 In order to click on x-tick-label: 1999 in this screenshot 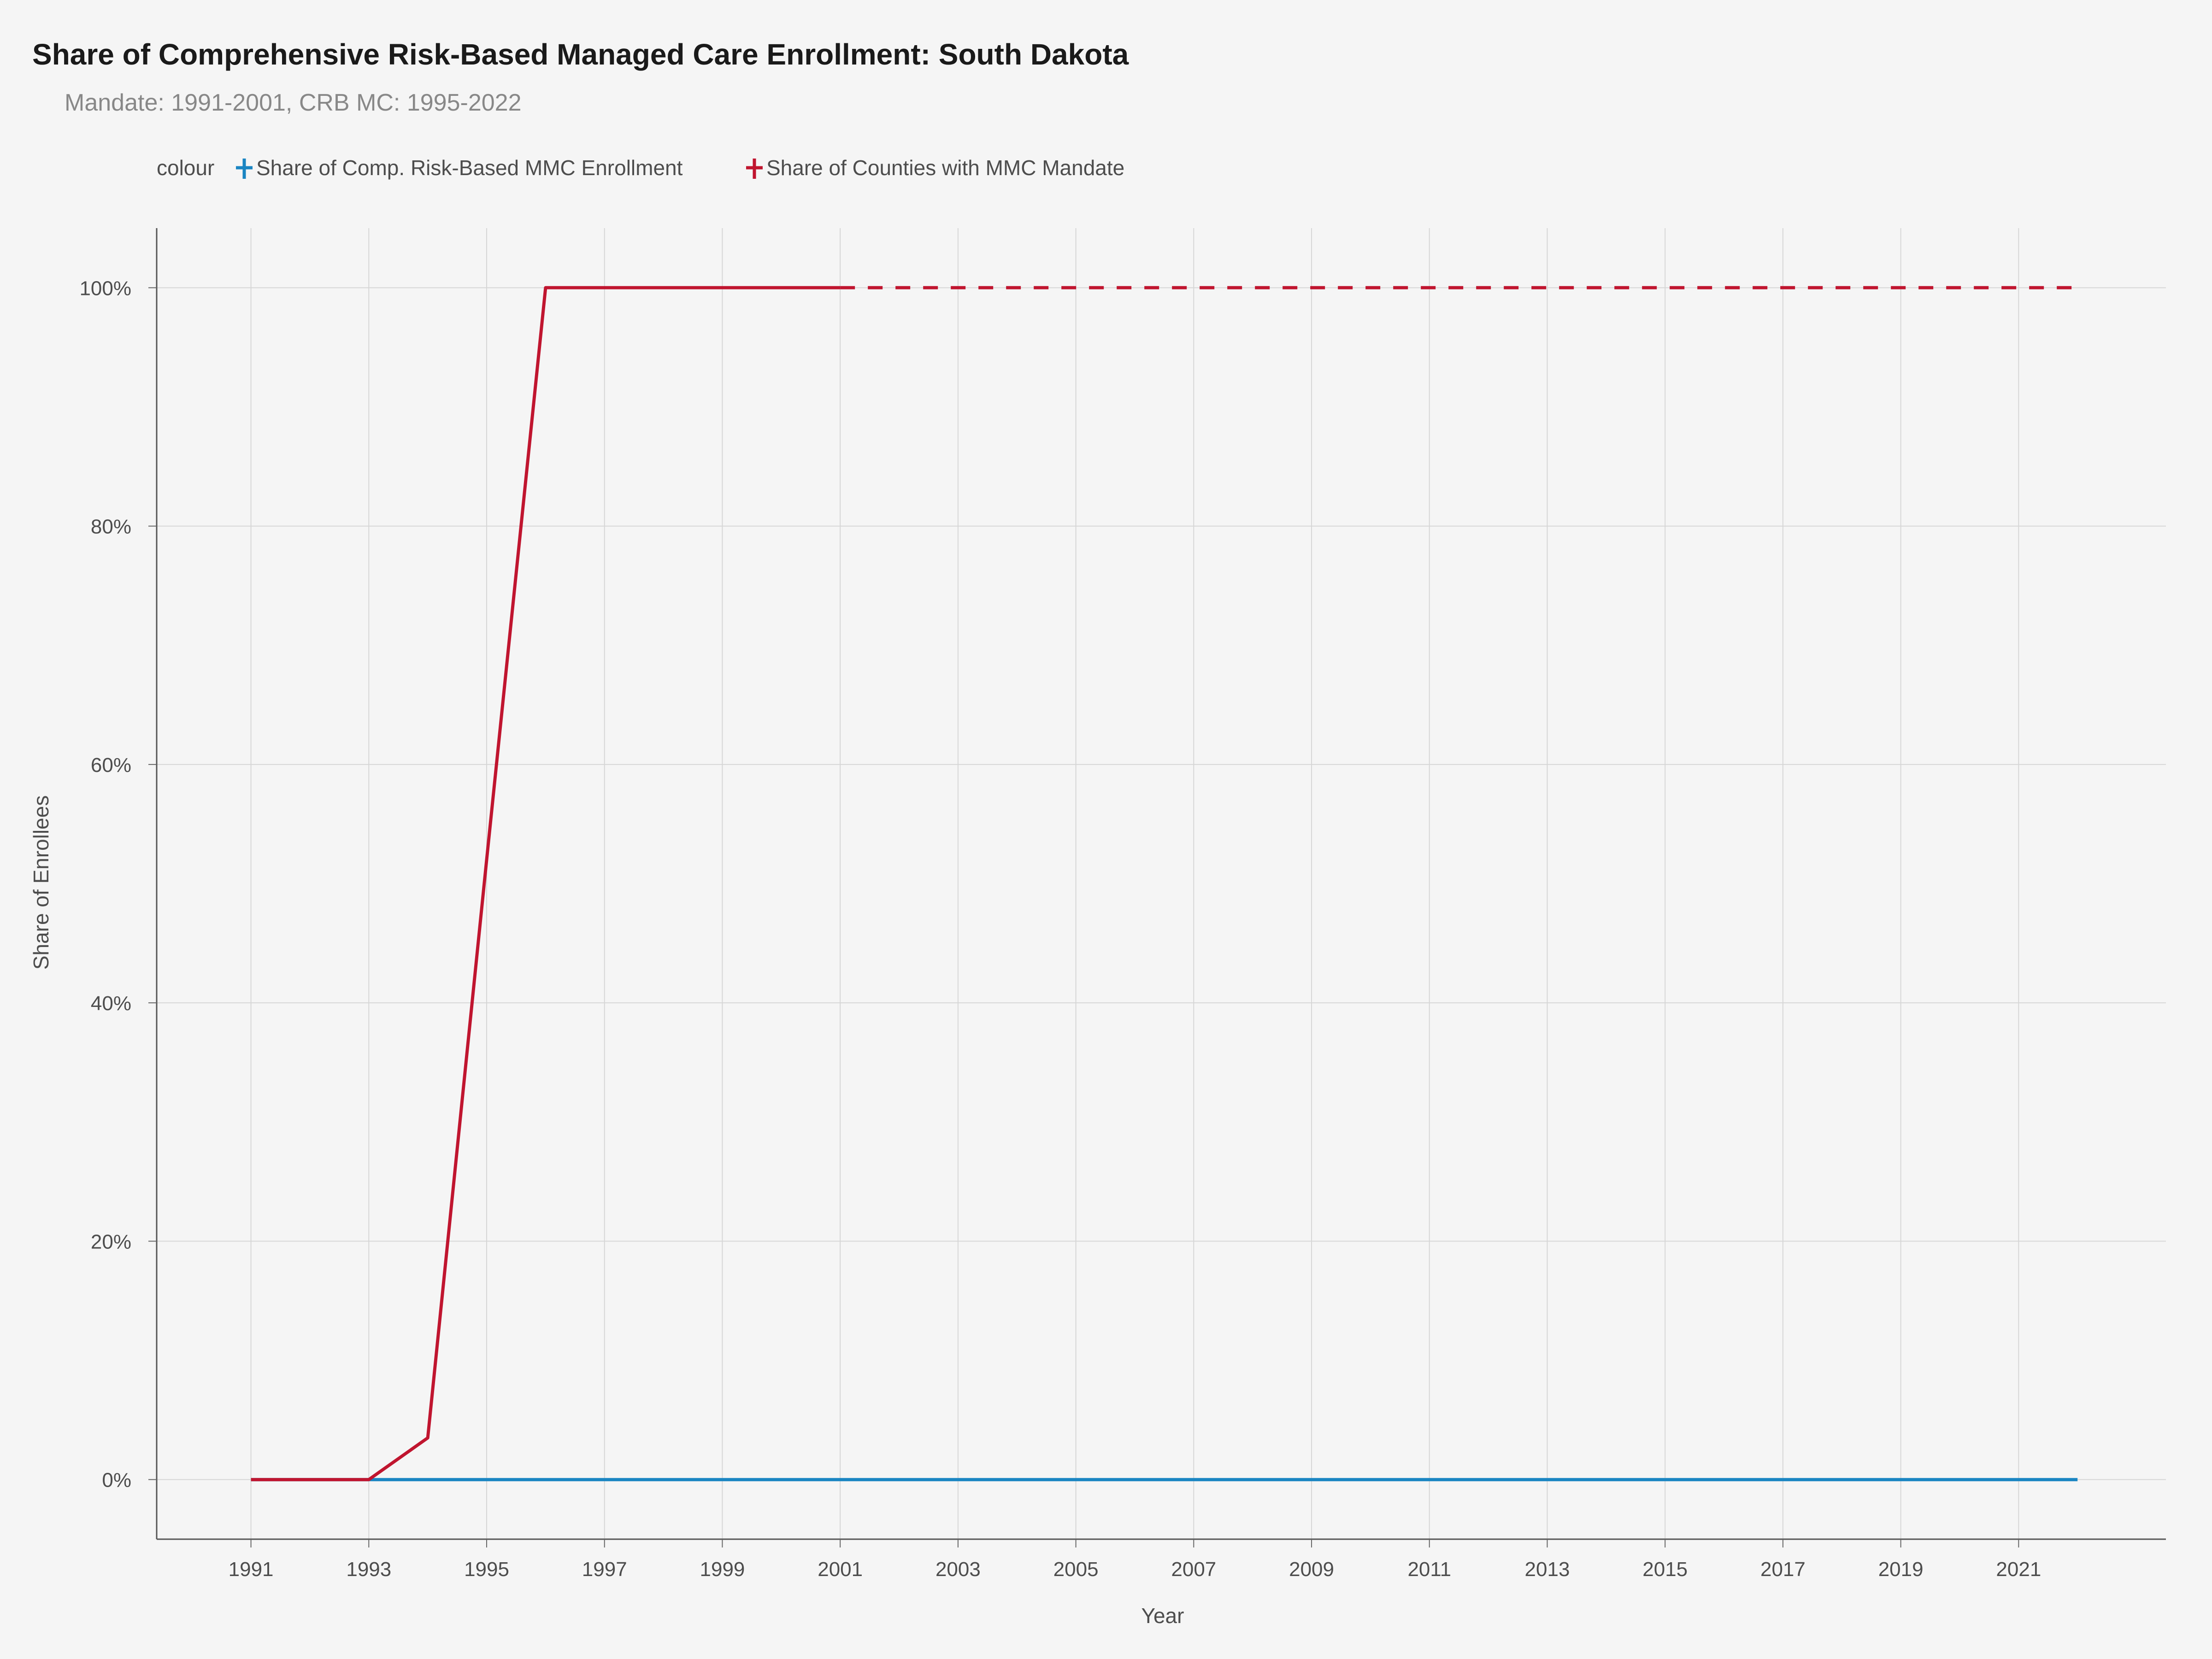, I will do `click(722, 1569)`.